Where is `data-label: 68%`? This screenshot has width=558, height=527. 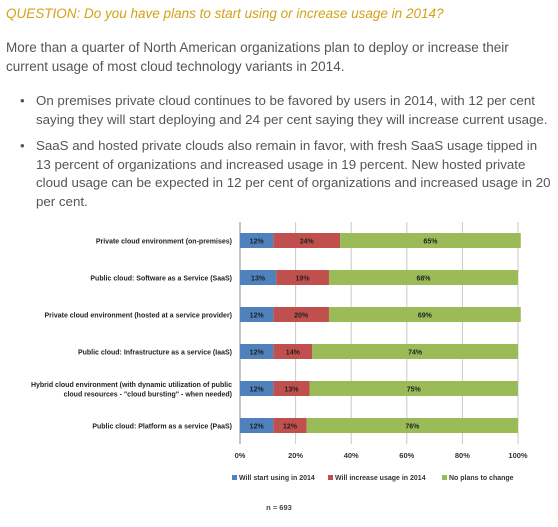
data-label: 68% is located at coordinates (423, 278).